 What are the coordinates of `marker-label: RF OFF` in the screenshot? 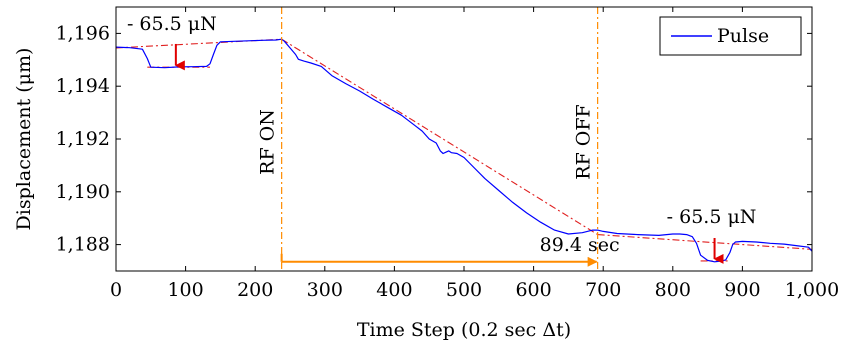 It's located at (584, 141).